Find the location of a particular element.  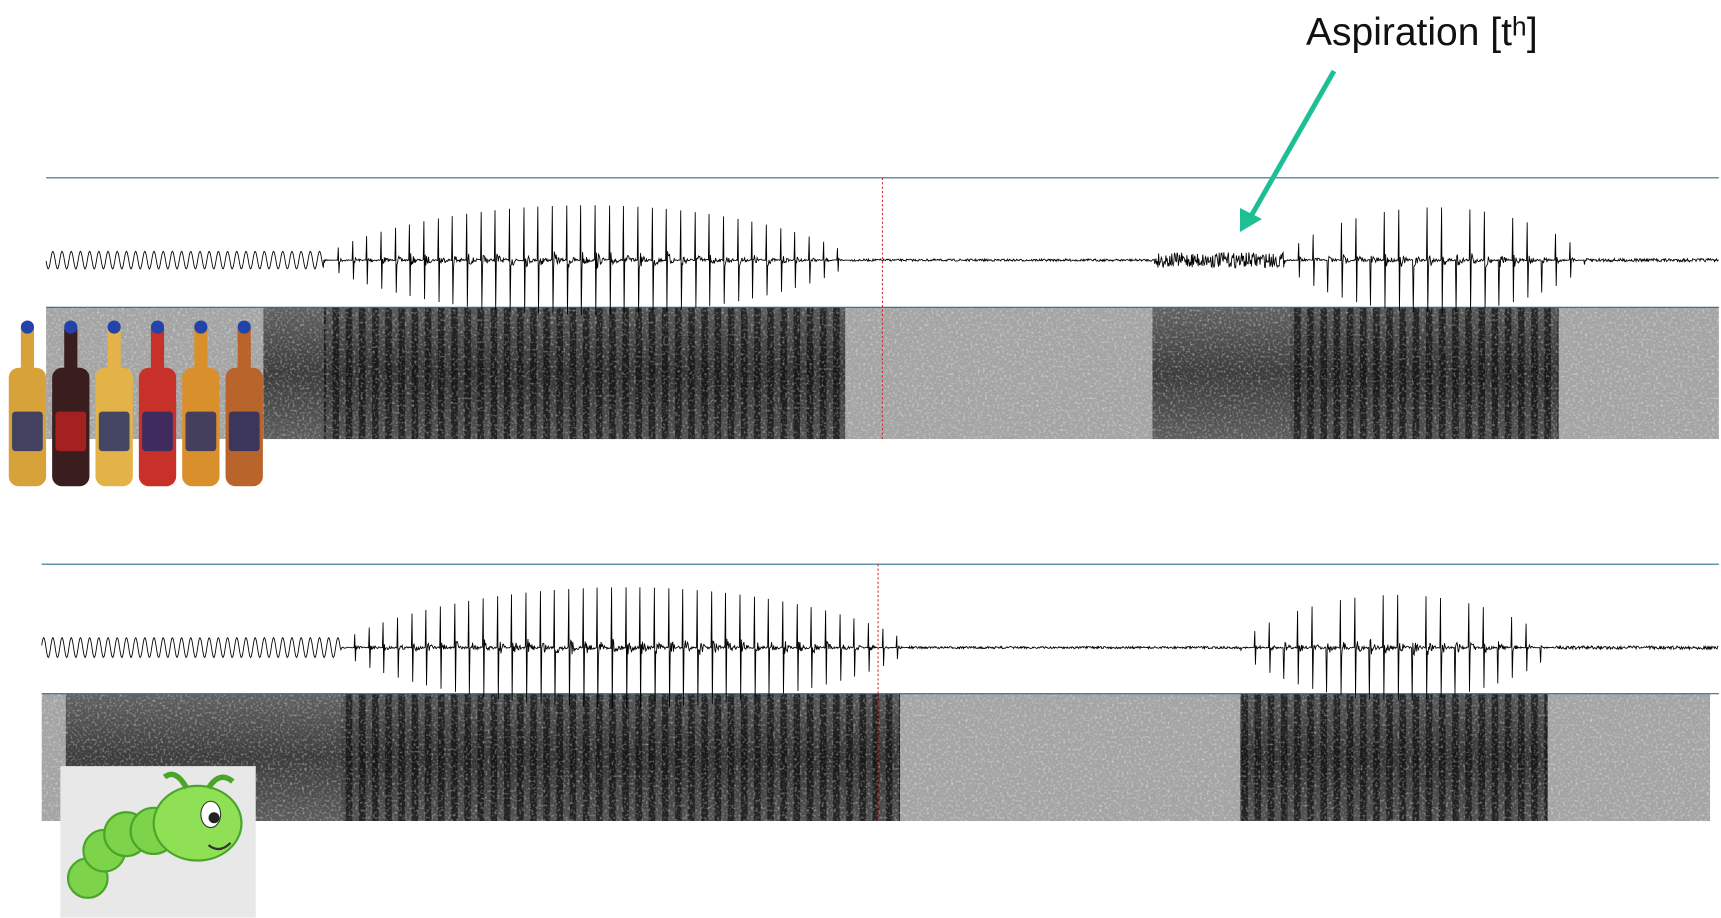

caterpillar-pupil is located at coordinates (214, 818).